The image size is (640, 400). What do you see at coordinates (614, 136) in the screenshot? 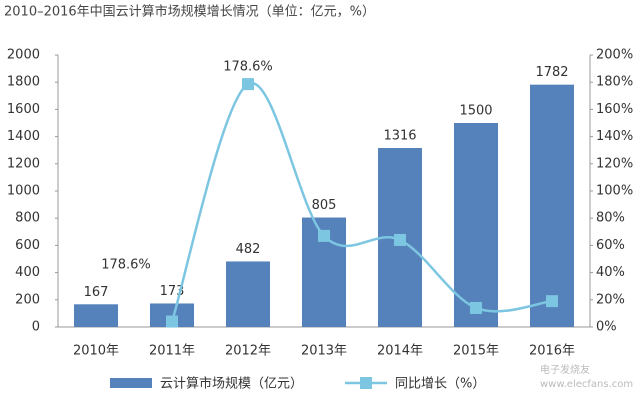
I see `y2-tick-label: 140%` at bounding box center [614, 136].